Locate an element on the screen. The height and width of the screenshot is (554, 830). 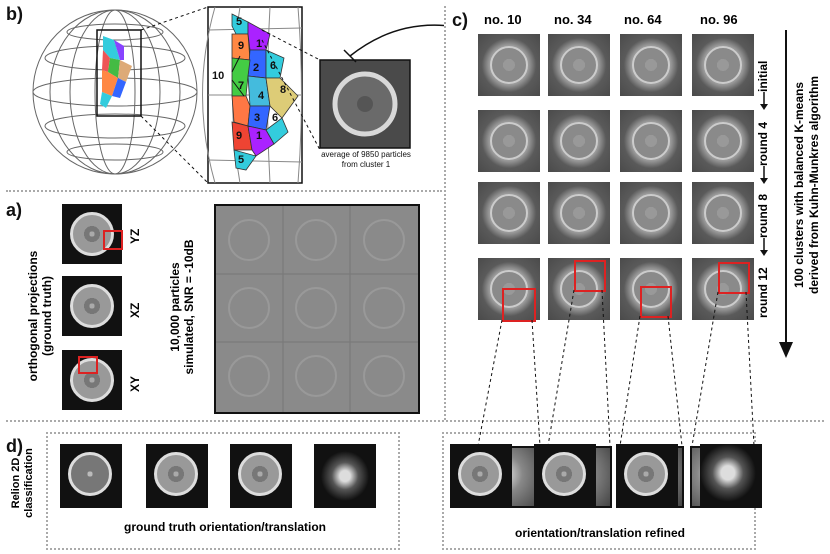
tile-round8-no10 is located at coordinates (509, 213).